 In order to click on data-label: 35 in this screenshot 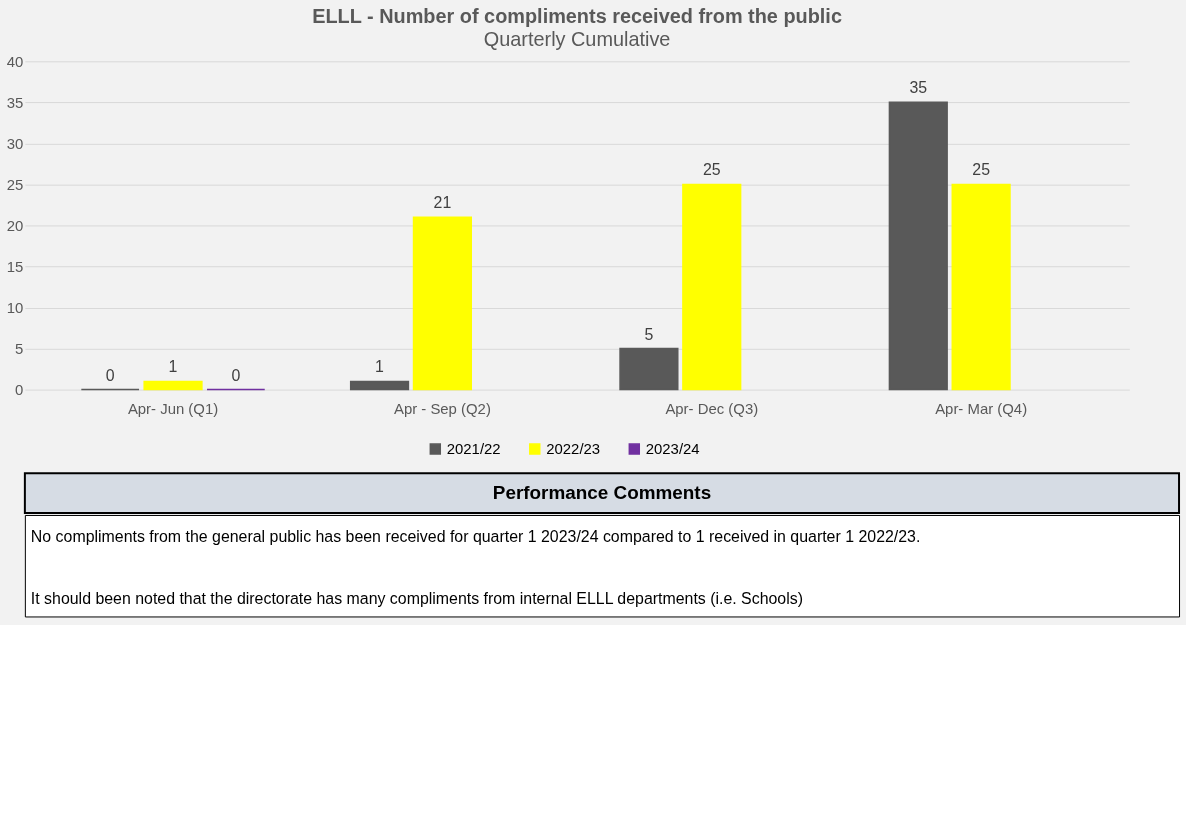, I will do `click(918, 88)`.